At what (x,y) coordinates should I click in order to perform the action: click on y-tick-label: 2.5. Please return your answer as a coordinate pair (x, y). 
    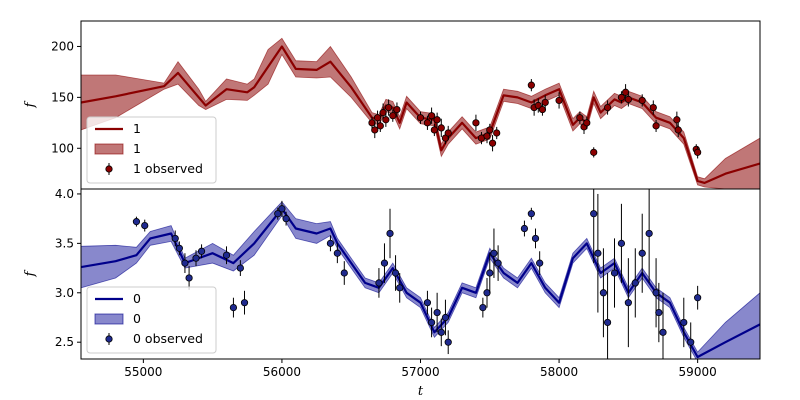
    Looking at the image, I should click on (64, 342).